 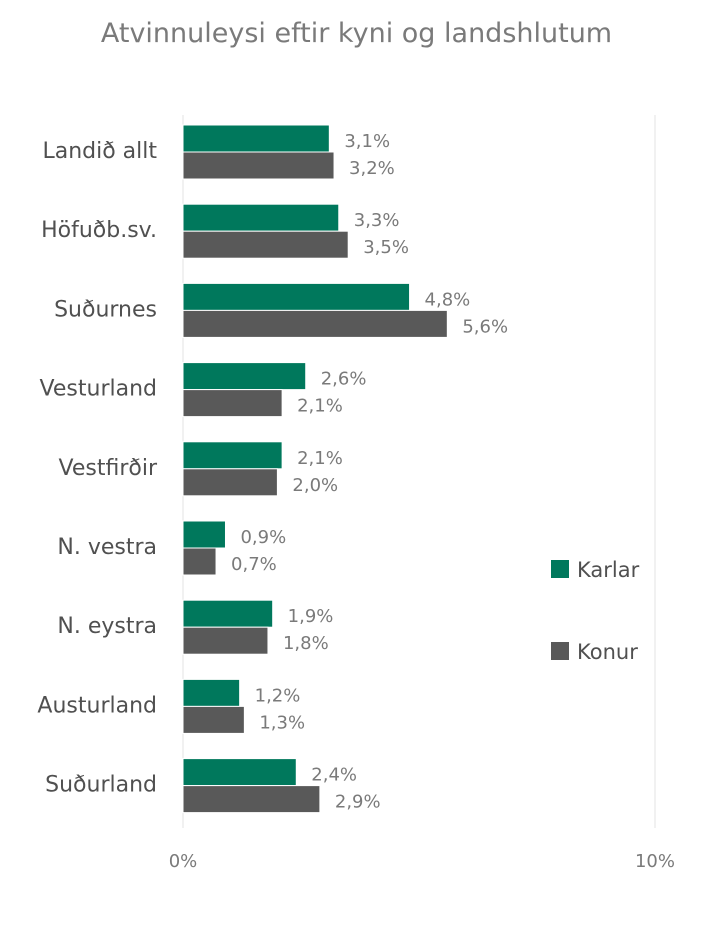 I want to click on data-label: 2,9%, so click(x=358, y=802).